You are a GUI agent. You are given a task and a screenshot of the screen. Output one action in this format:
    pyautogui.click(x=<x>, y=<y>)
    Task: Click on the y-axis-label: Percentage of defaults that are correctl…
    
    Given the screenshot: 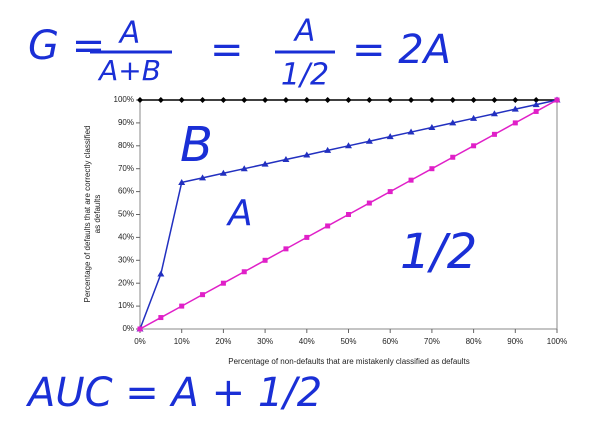 What is the action you would take?
    pyautogui.click(x=87, y=214)
    